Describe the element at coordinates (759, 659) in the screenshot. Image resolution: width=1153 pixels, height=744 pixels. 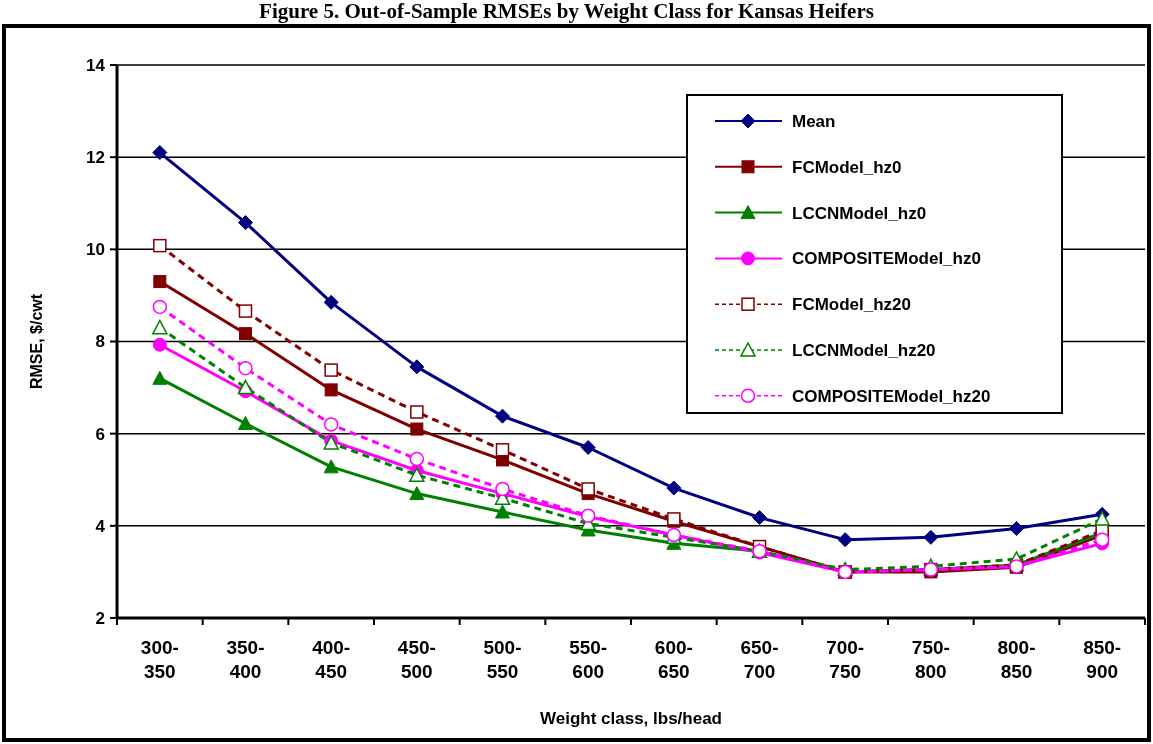
I see `x-tick-label: 650-700` at that location.